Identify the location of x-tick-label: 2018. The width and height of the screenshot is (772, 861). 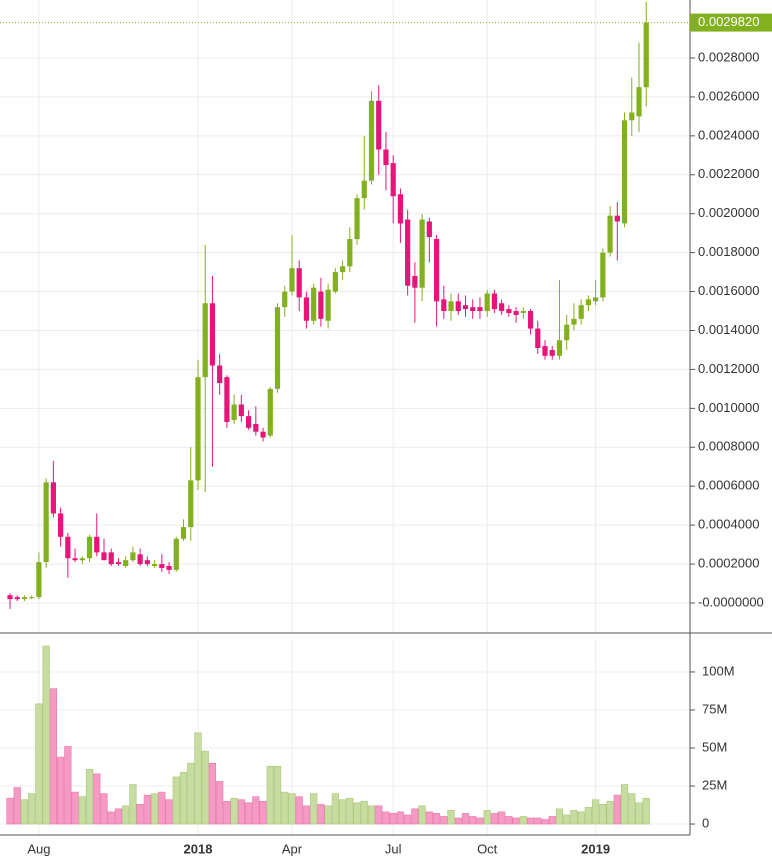
(198, 848).